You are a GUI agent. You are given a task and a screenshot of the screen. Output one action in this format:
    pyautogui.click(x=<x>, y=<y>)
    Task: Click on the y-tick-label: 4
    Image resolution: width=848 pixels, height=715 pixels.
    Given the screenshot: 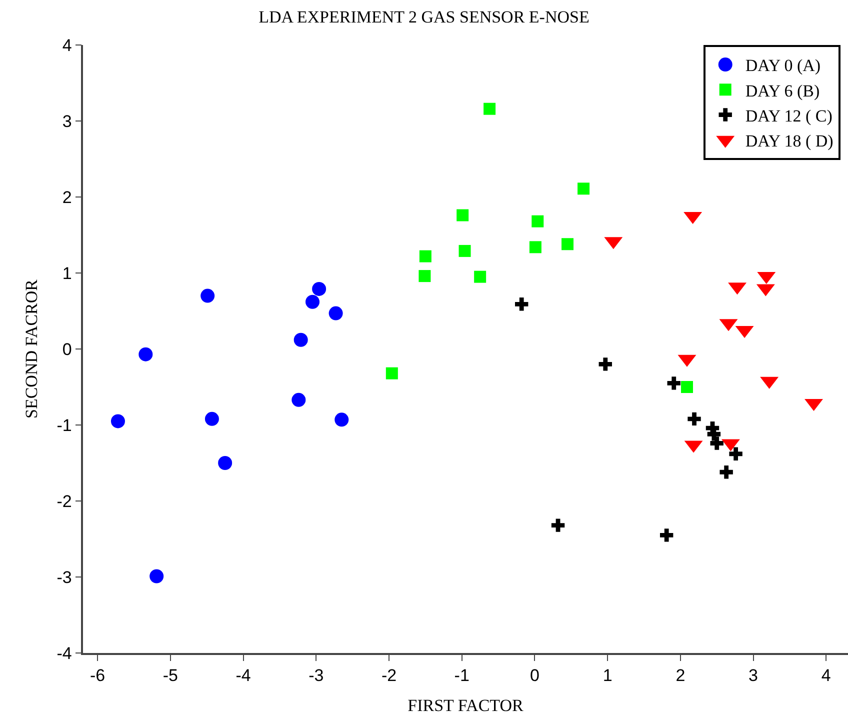 What is the action you would take?
    pyautogui.click(x=67, y=45)
    